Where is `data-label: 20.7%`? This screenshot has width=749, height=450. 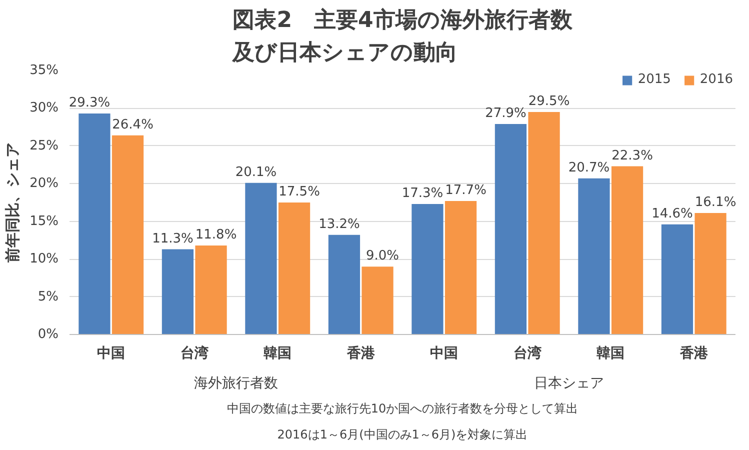
data-label: 20.7% is located at coordinates (589, 168).